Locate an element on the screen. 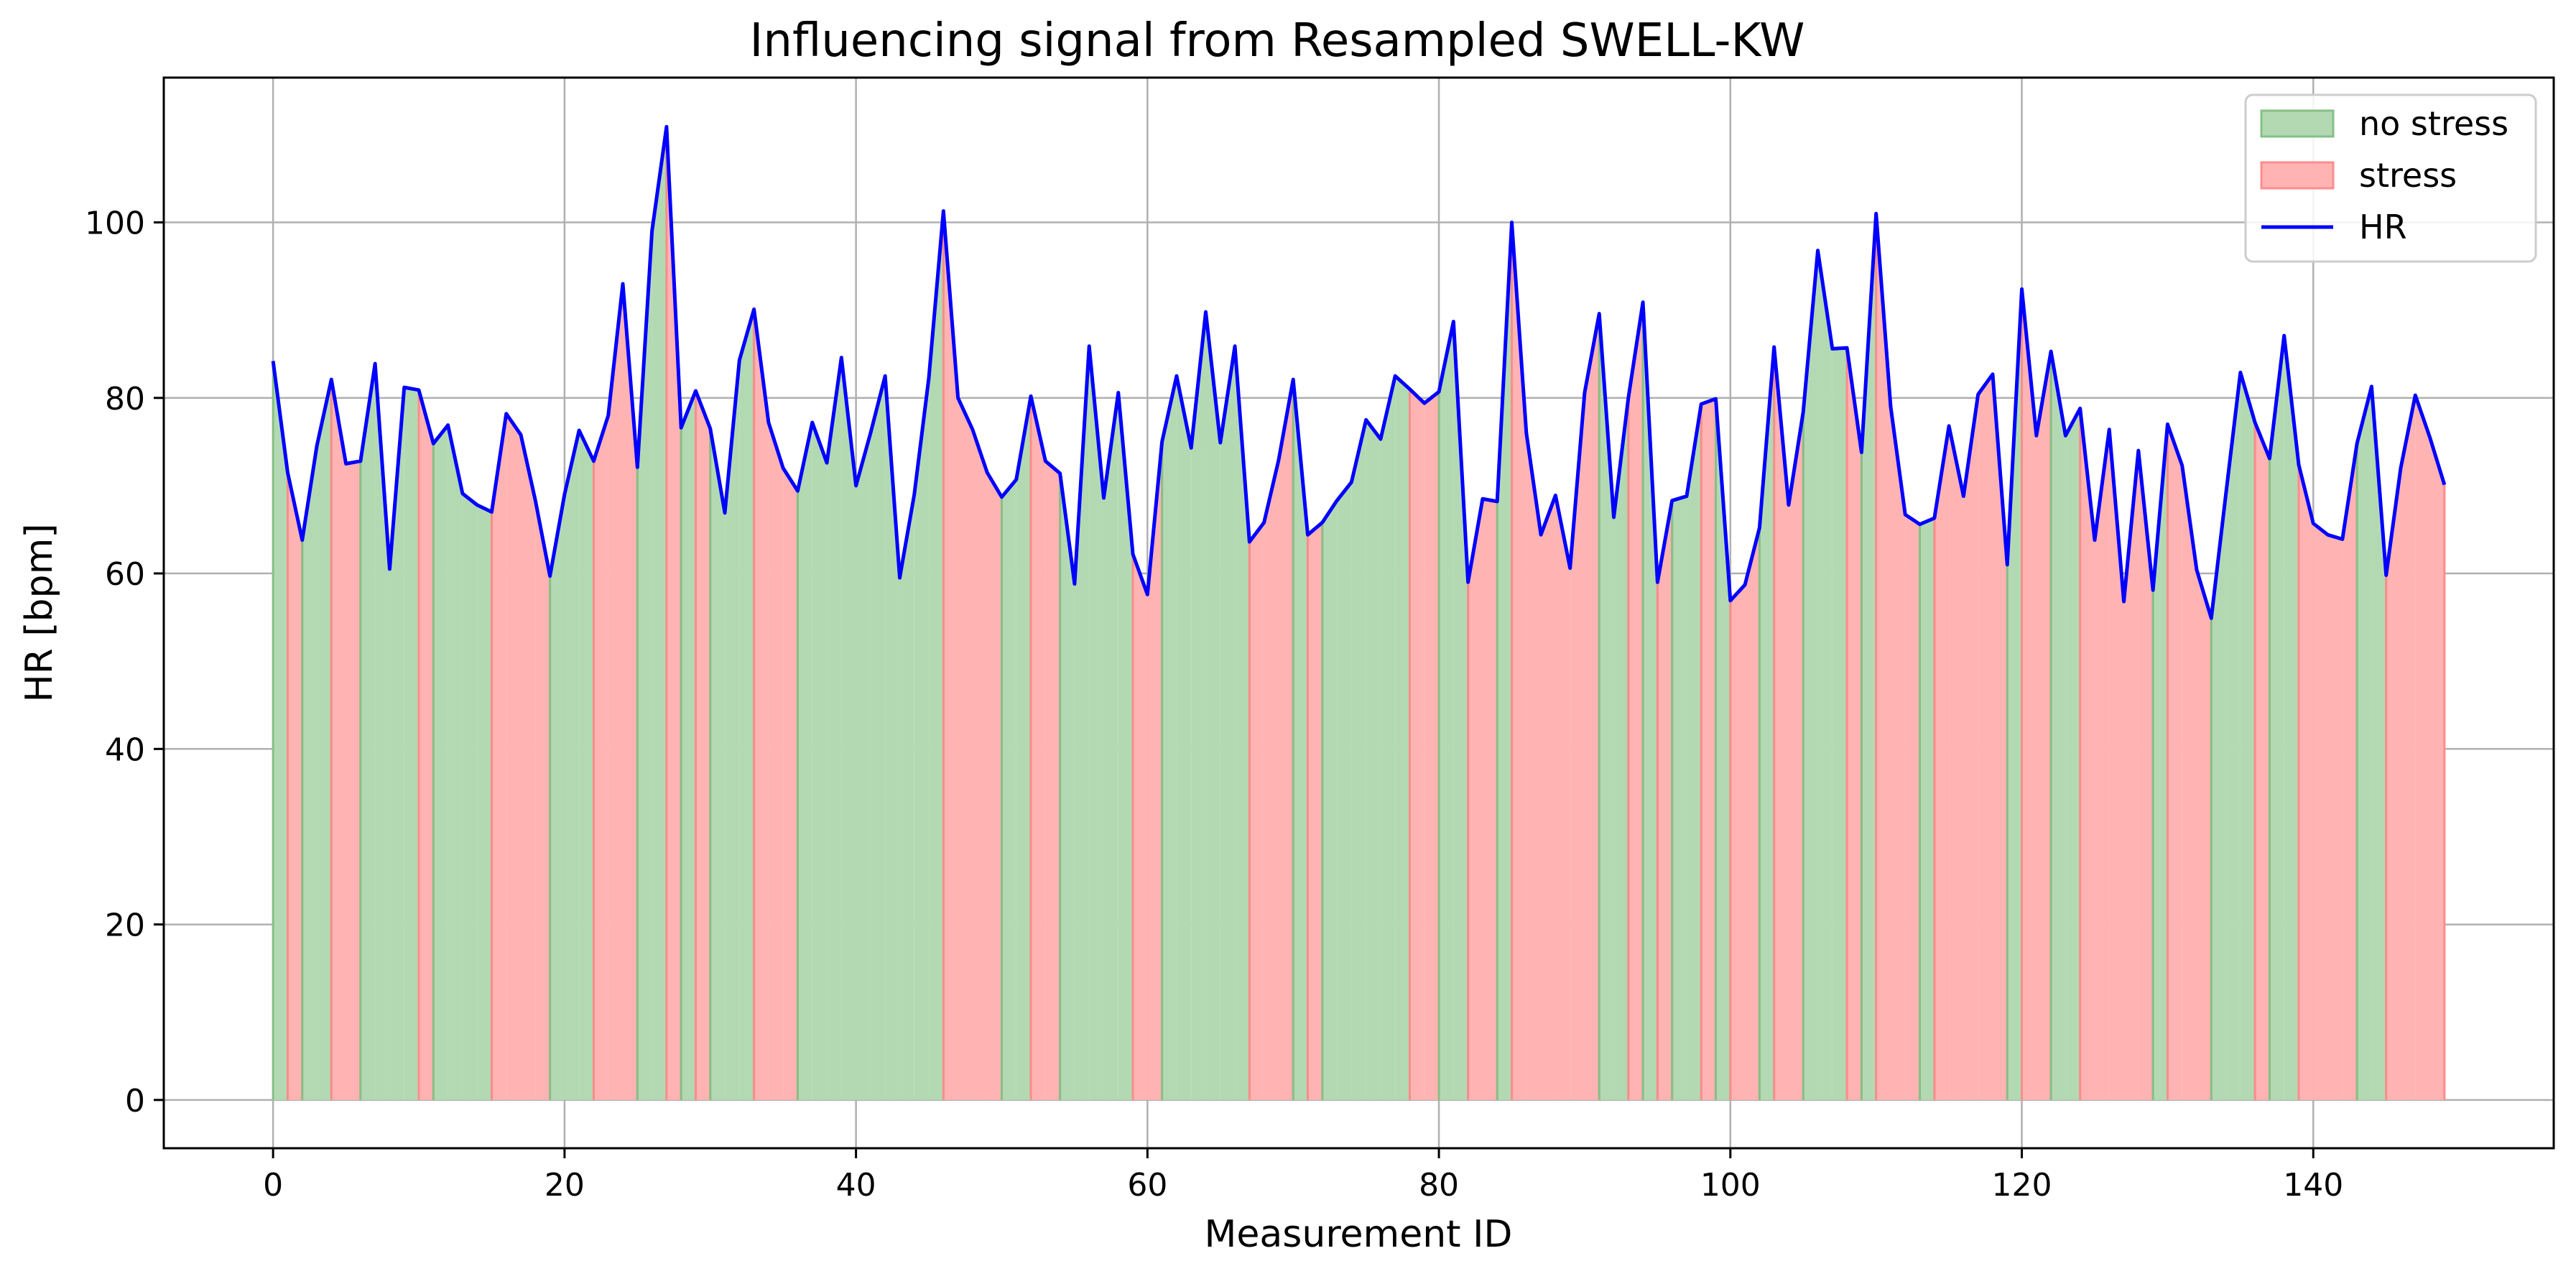 The image size is (2576, 1279). x-tick-label: 40 is located at coordinates (856, 1185).